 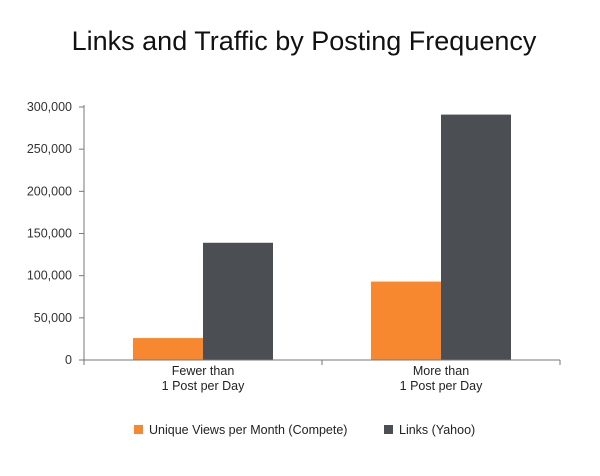 What do you see at coordinates (49, 234) in the screenshot?
I see `y-tick-label: 150,000` at bounding box center [49, 234].